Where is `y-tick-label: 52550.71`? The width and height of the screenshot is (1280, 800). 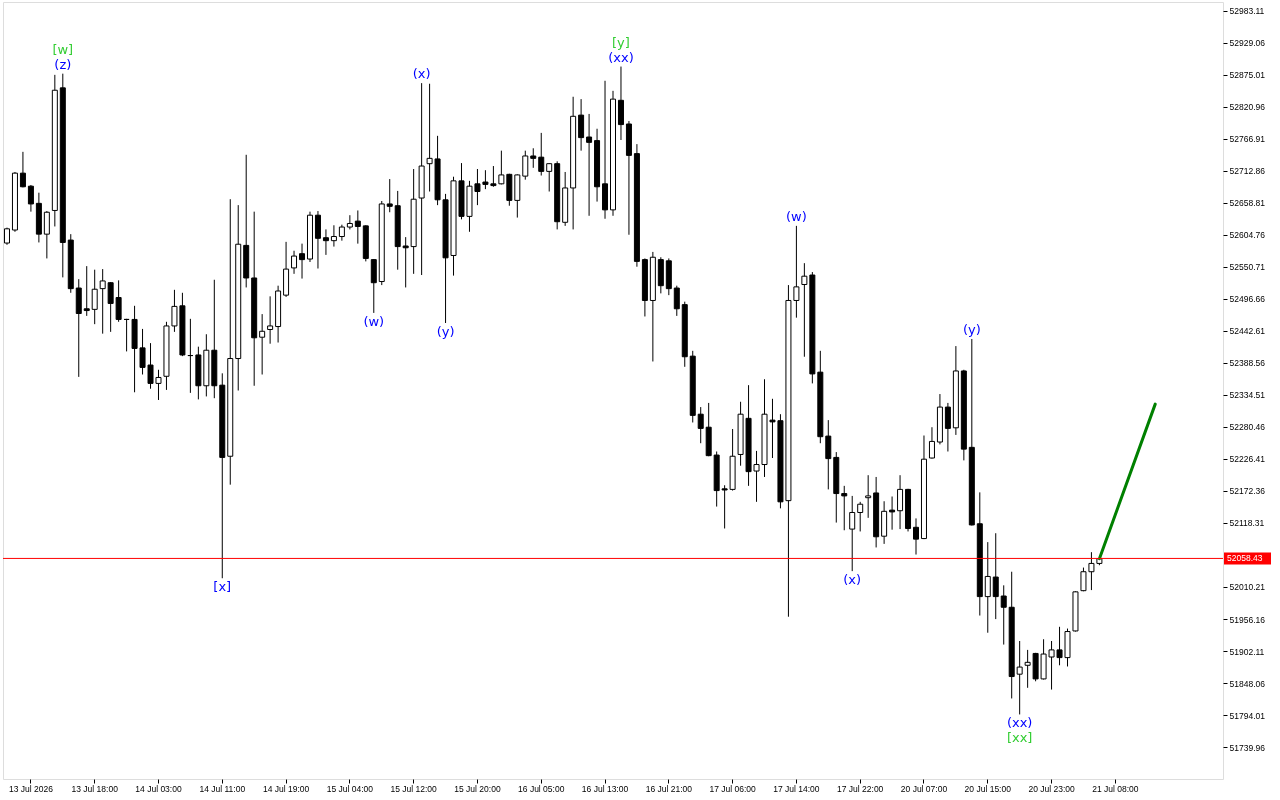
y-tick-label: 52550.71 is located at coordinates (1247, 267).